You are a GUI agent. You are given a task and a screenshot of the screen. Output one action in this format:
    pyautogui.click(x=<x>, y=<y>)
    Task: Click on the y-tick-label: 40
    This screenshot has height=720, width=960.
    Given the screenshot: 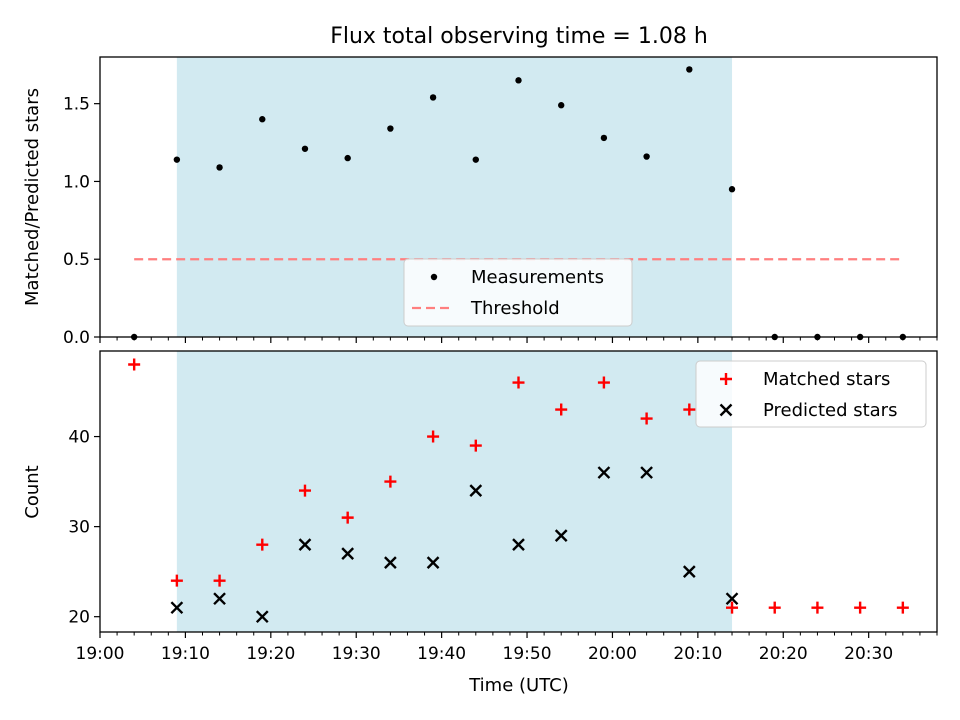 What is the action you would take?
    pyautogui.click(x=79, y=438)
    